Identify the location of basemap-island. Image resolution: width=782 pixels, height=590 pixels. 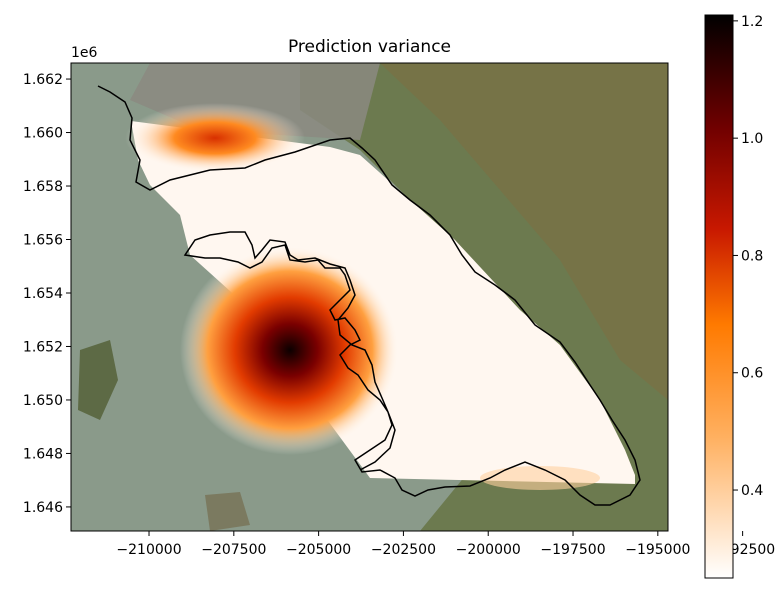
(98, 380).